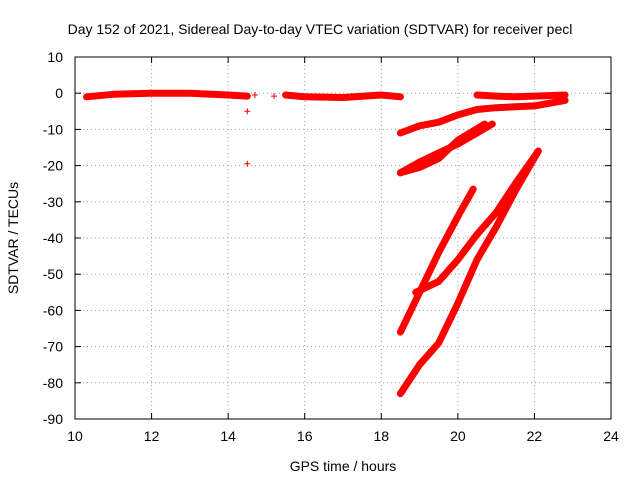 The image size is (640, 480). What do you see at coordinates (264, 96) in the screenshot?
I see `series-near-zero-segment-B` at bounding box center [264, 96].